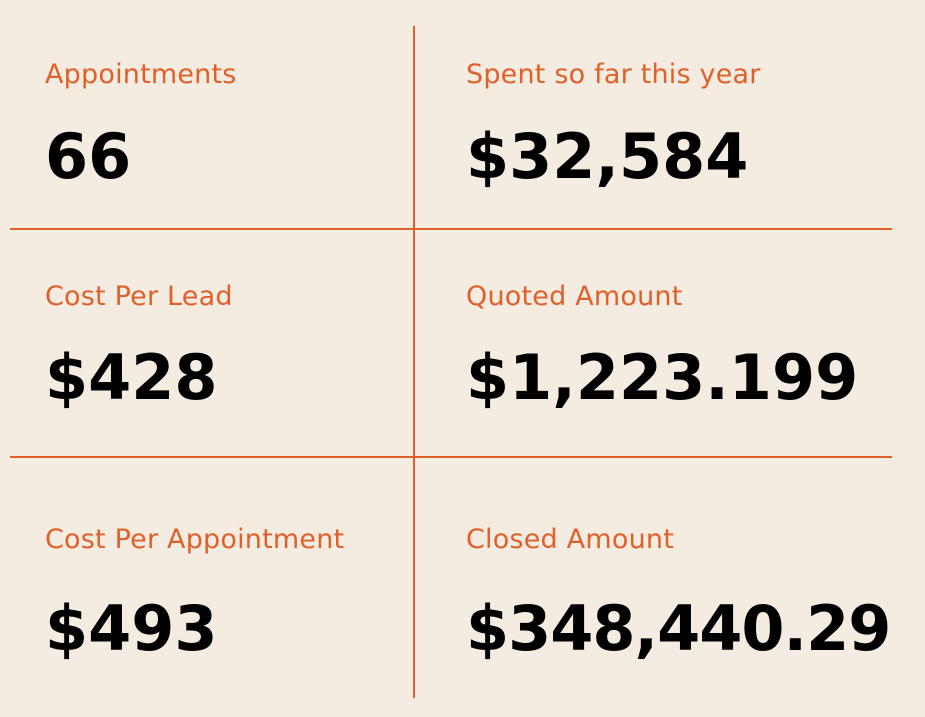 Image resolution: width=925 pixels, height=717 pixels. Describe the element at coordinates (195, 539) in the screenshot. I see `metric-label: Cost Per Appointment` at that location.